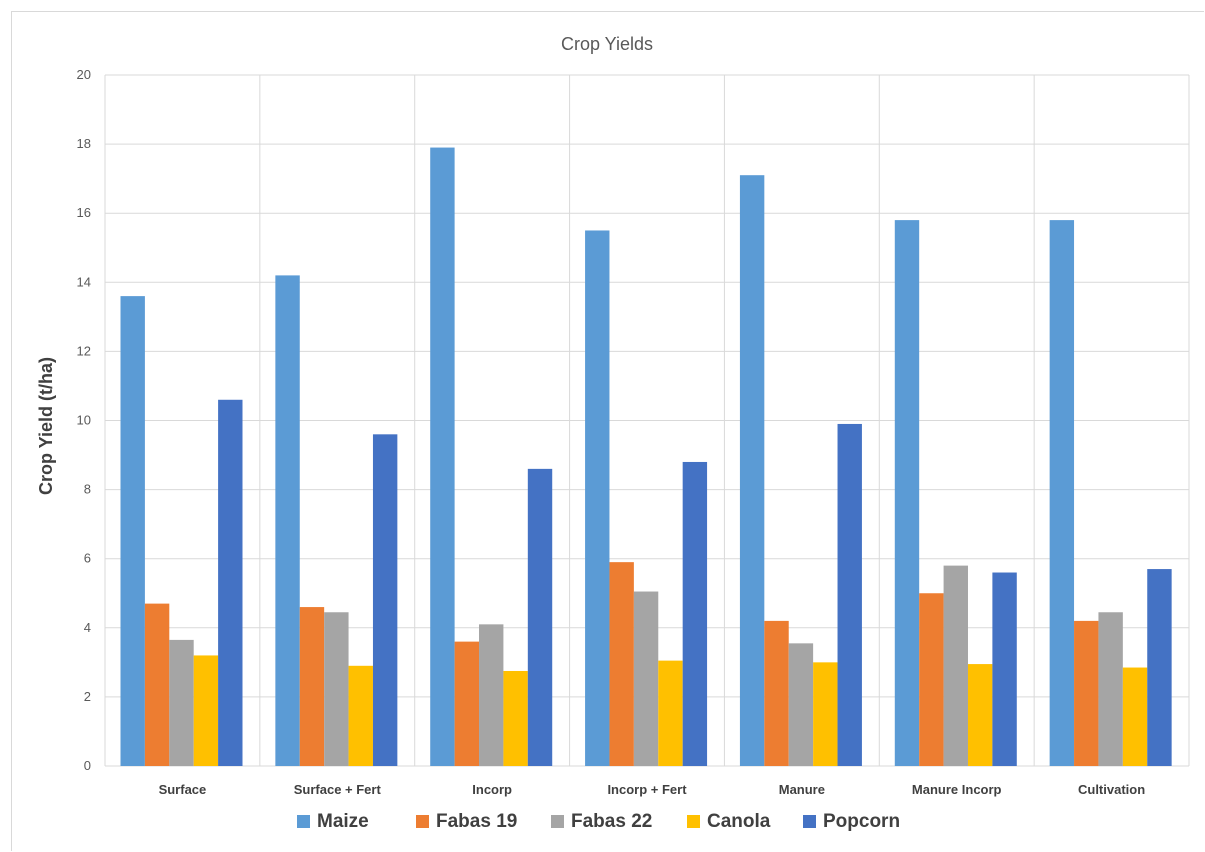 This screenshot has height=852, width=1205. What do you see at coordinates (739, 821) in the screenshot?
I see `legend-label: Canola` at bounding box center [739, 821].